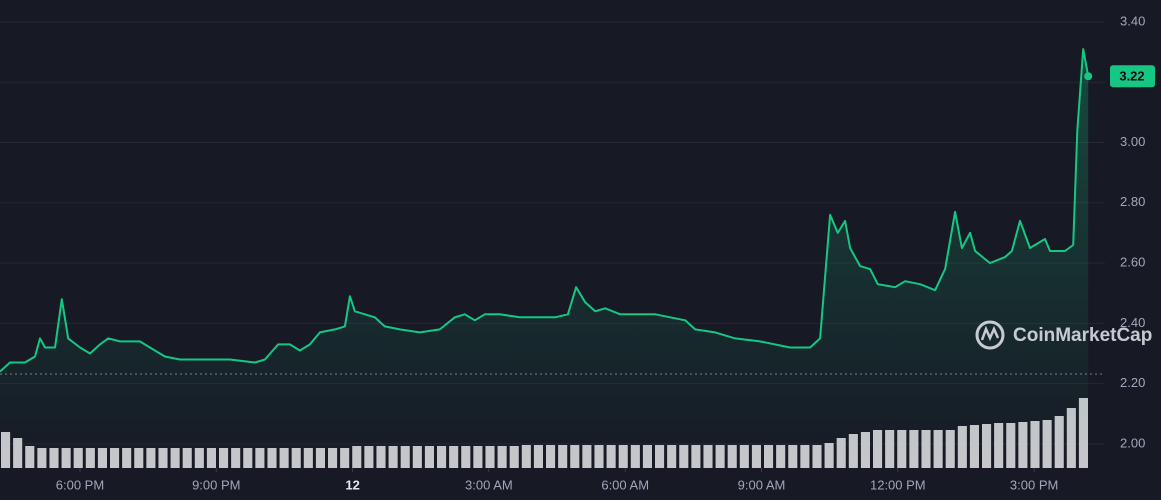 This screenshot has height=500, width=1161. I want to click on x-tick-label: 12, so click(352, 484).